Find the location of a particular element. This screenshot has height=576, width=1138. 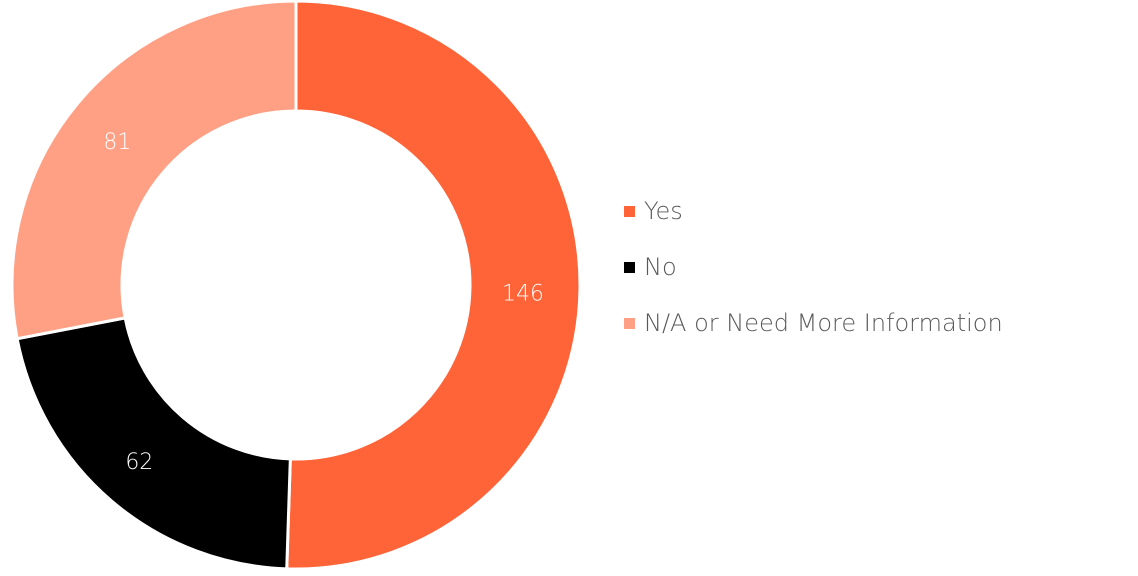

legend: Yes No N/A or Need More Information is located at coordinates (874, 280).